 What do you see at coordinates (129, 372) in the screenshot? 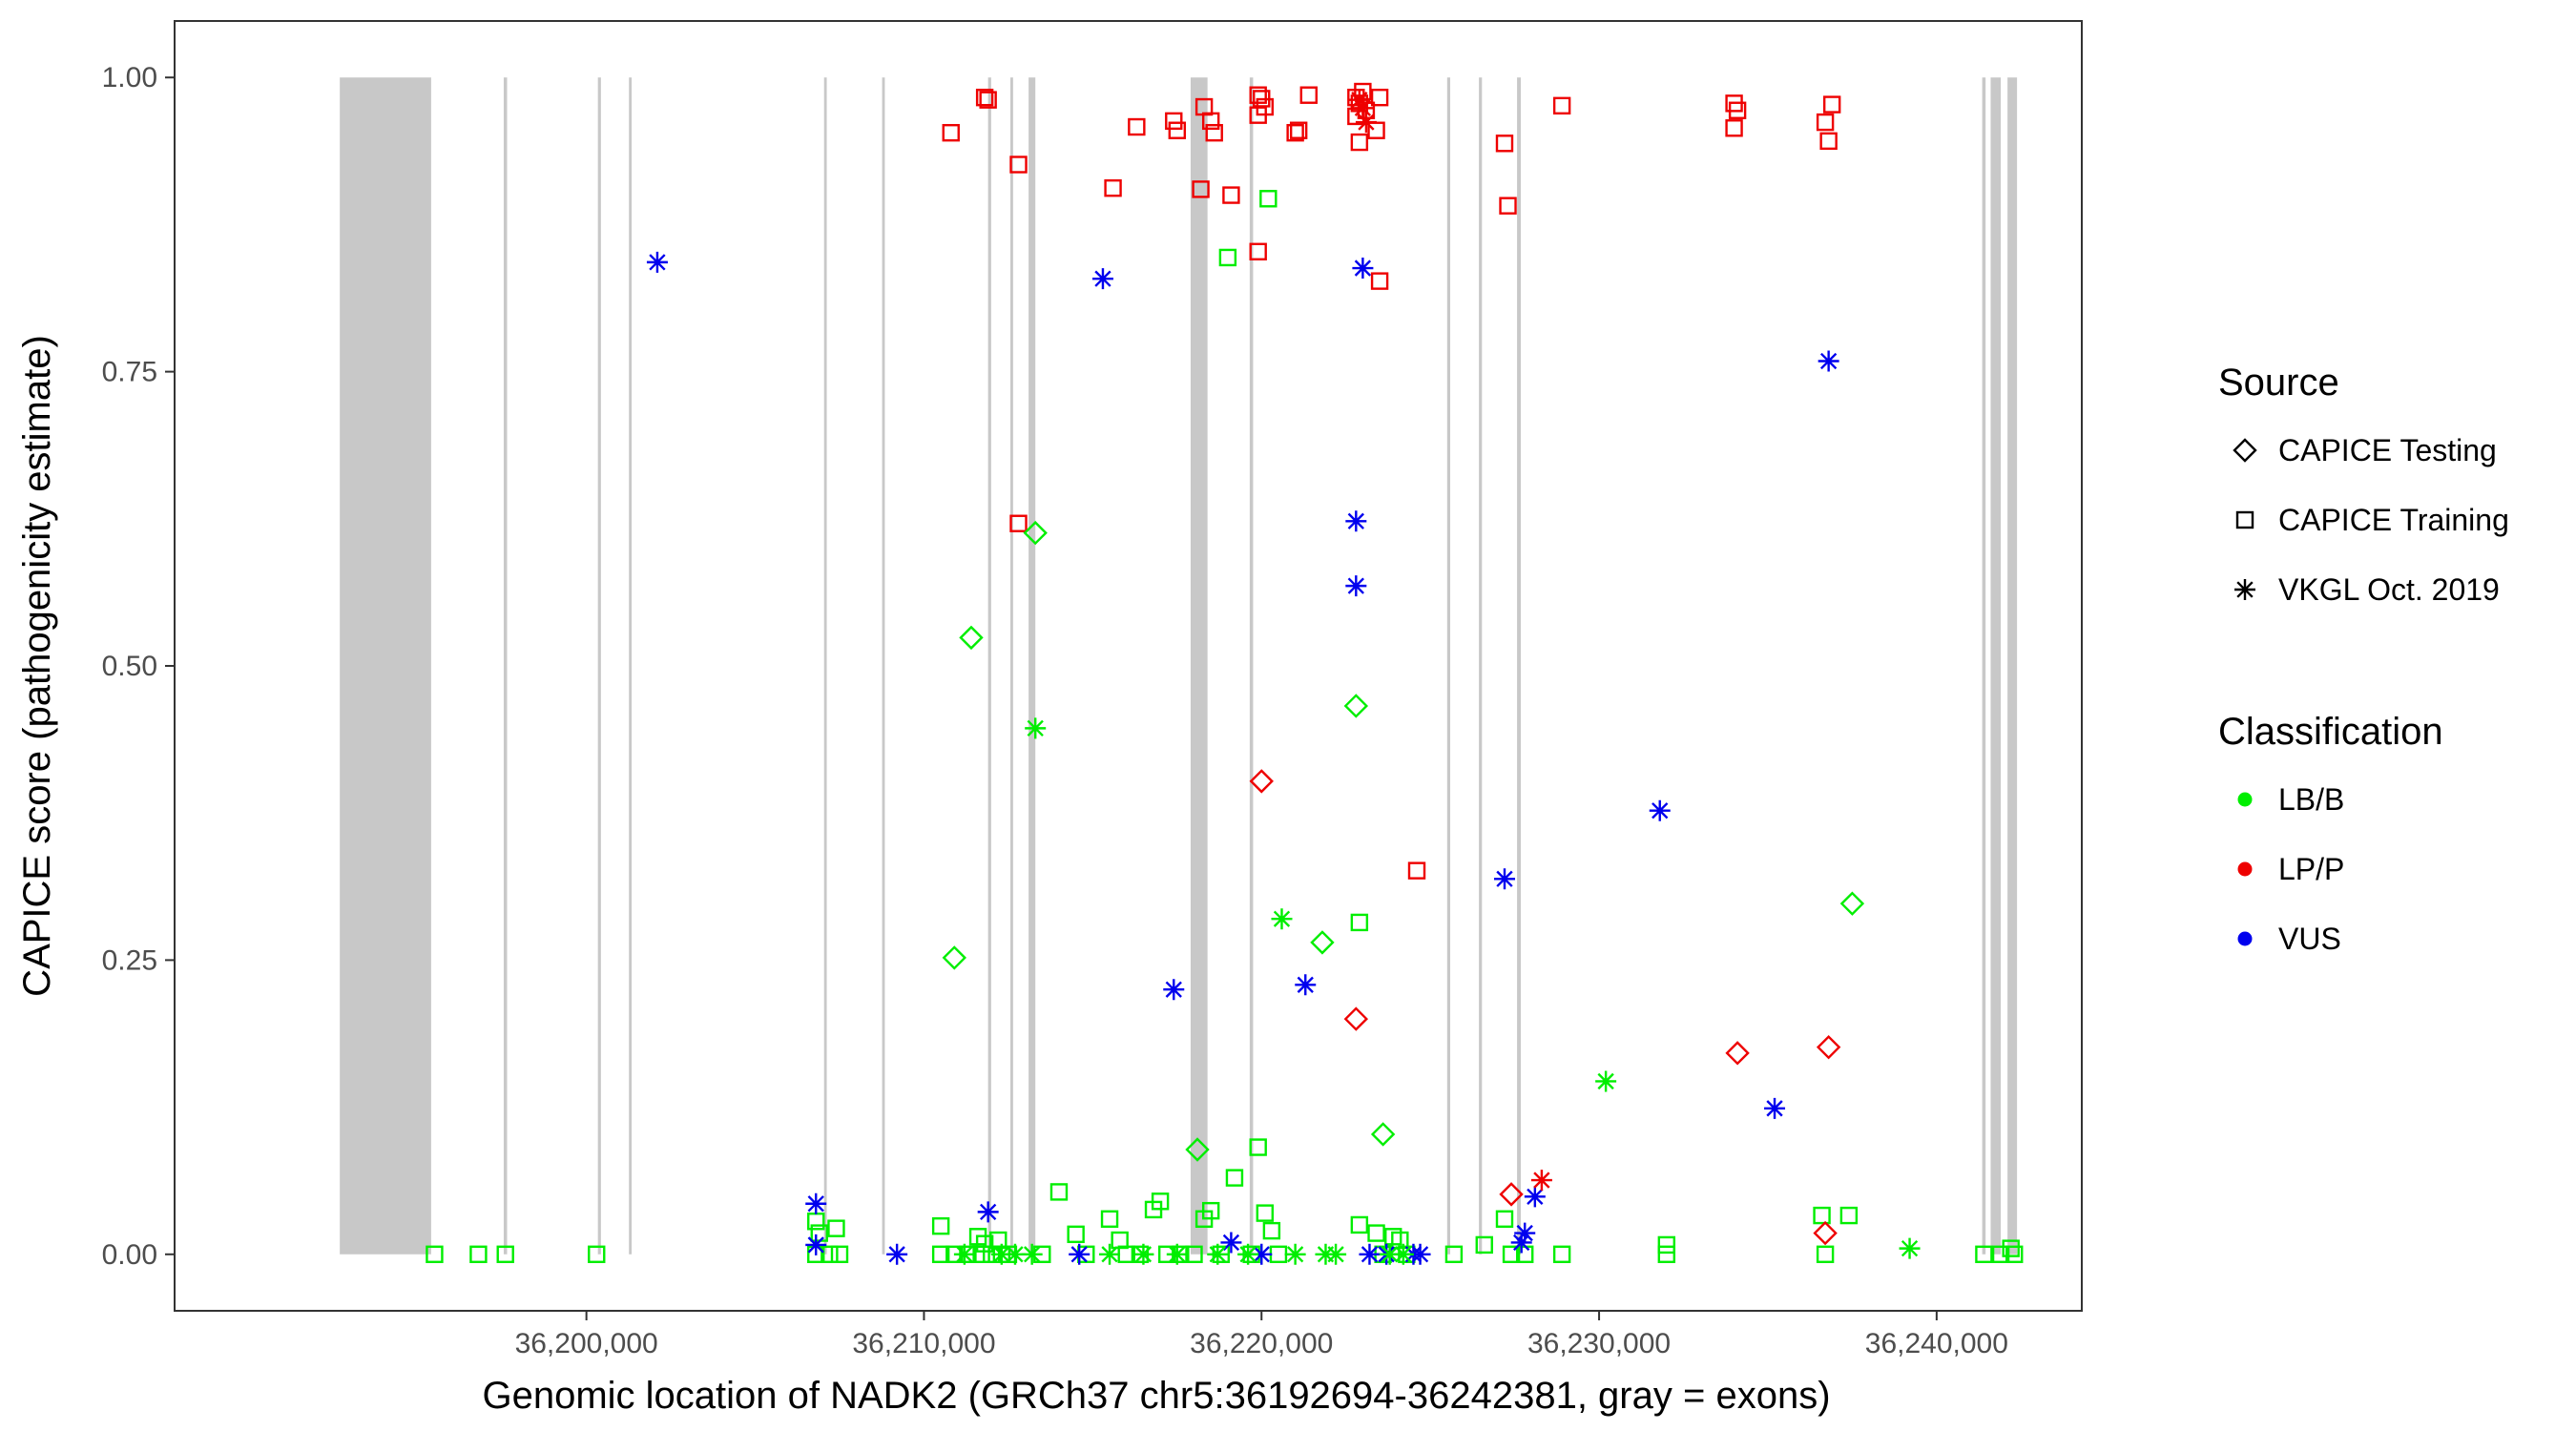
I see `y-tick-label-4: 0.75` at bounding box center [129, 372].